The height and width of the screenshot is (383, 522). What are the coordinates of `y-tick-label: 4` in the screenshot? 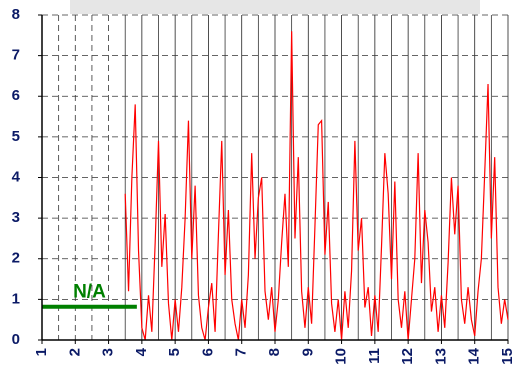 It's located at (16, 176).